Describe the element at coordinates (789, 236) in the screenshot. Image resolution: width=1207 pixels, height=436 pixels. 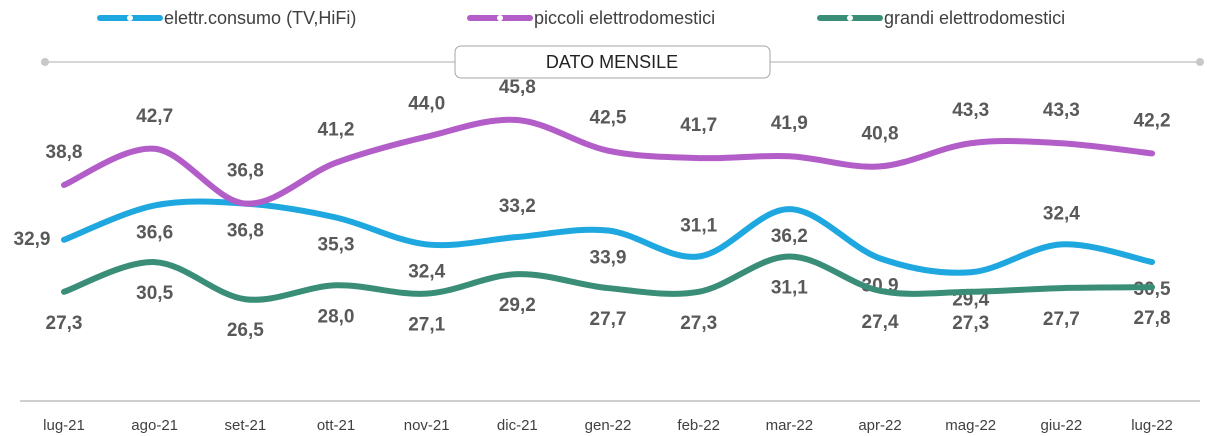
I see `data-label: 36,2` at that location.